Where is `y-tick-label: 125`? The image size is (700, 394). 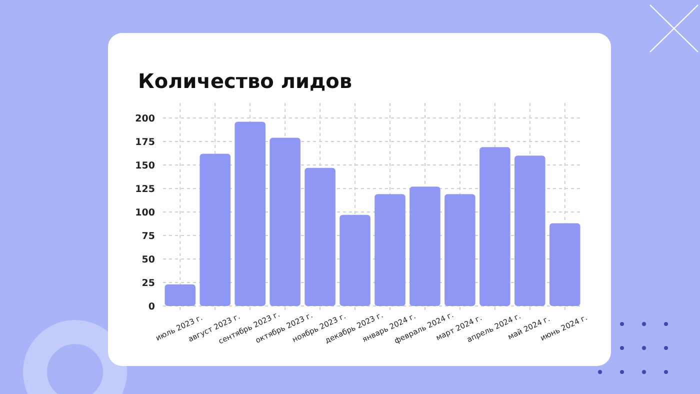
y-tick-label: 125 is located at coordinates (145, 189).